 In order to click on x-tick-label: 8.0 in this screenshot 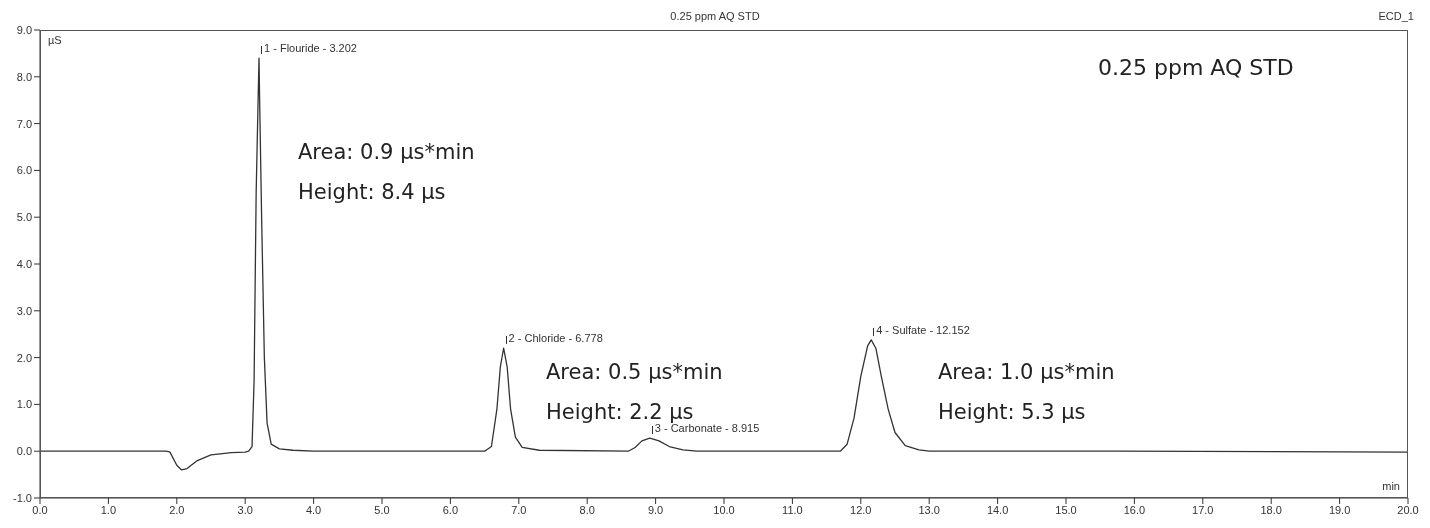, I will do `click(587, 509)`.